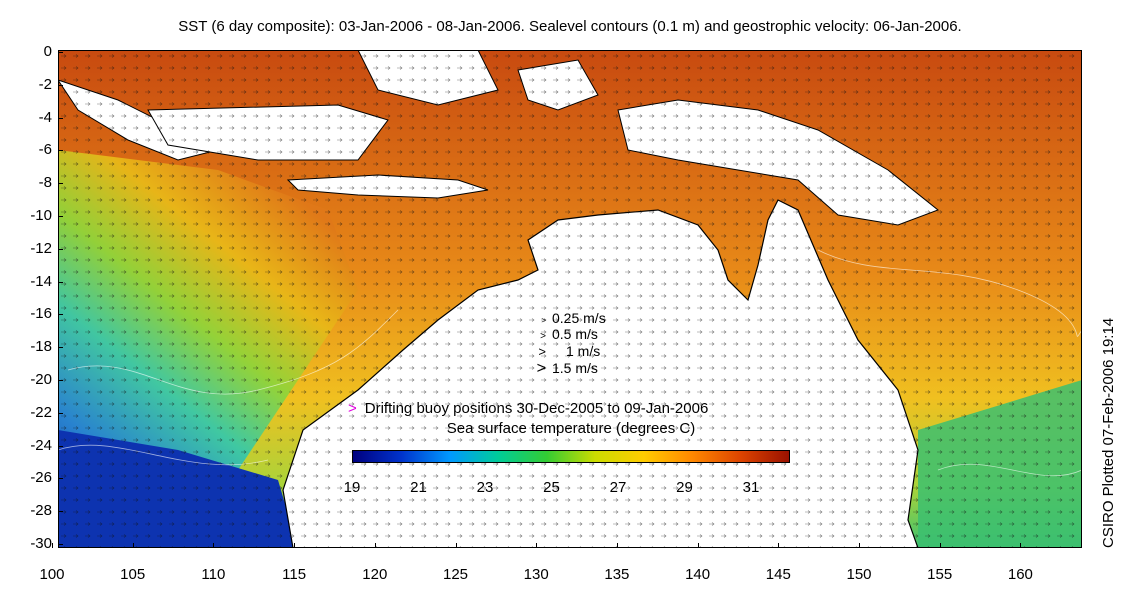 The width and height of the screenshot is (1140, 600). I want to click on colorbar-tick-label: 19, so click(352, 487).